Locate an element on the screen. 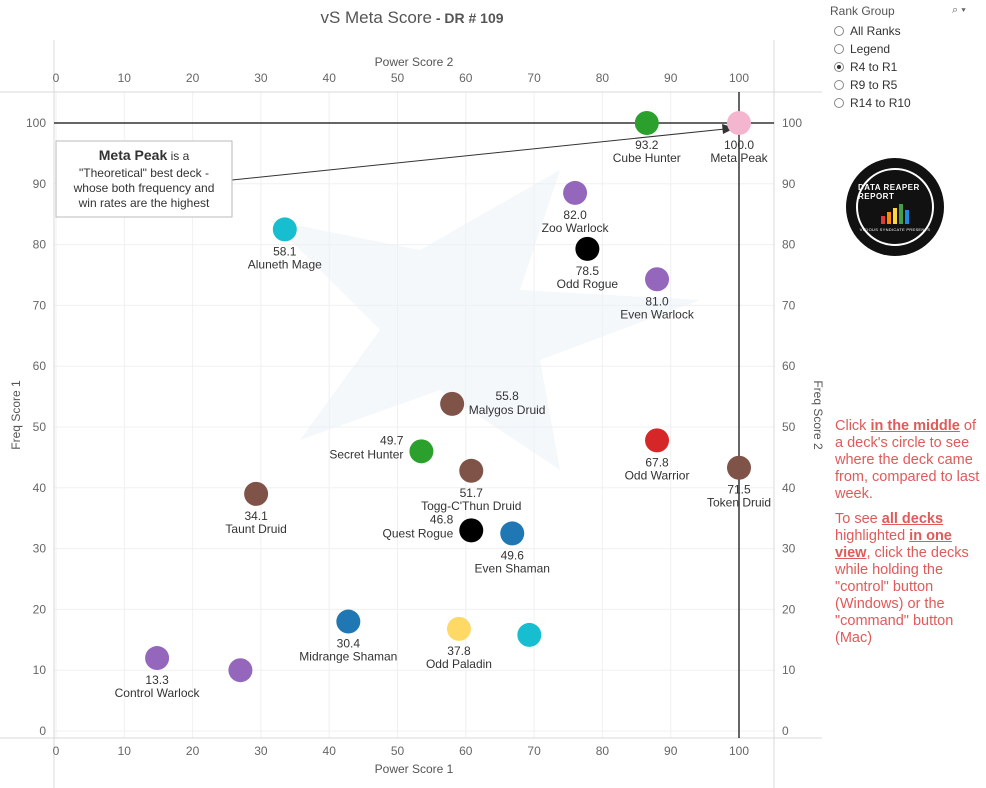 Image resolution: width=986 pixels, height=788 pixels. y-tick-label-right: 60 is located at coordinates (789, 366).